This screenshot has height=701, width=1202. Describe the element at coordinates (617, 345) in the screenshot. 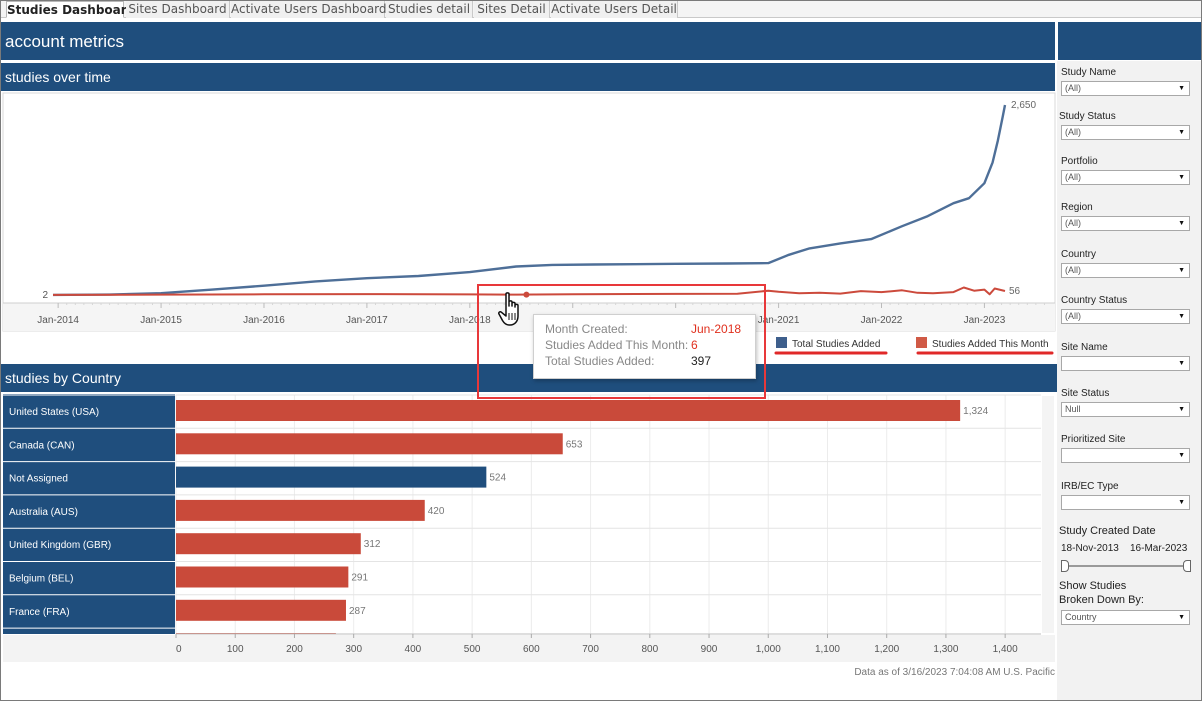

I see `tooltip-added-month-label: Studies Added This Month:` at that location.